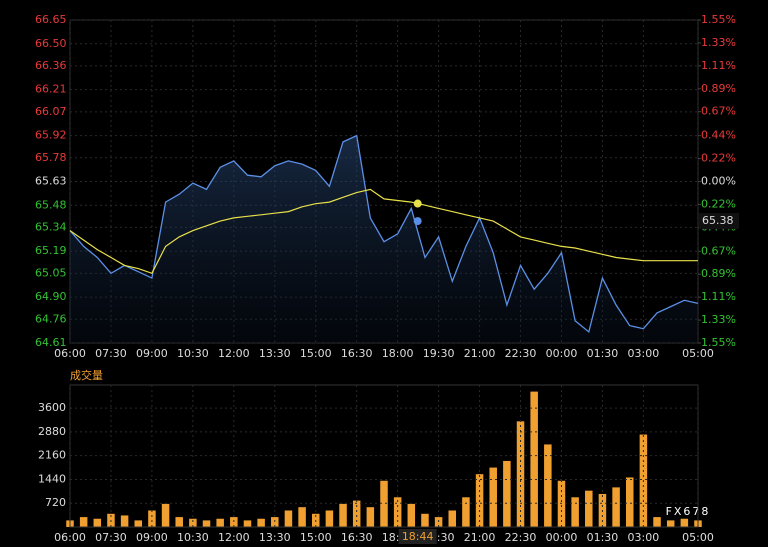 The image size is (768, 547). What do you see at coordinates (86, 375) in the screenshot?
I see `volume-title: 成交量` at bounding box center [86, 375].